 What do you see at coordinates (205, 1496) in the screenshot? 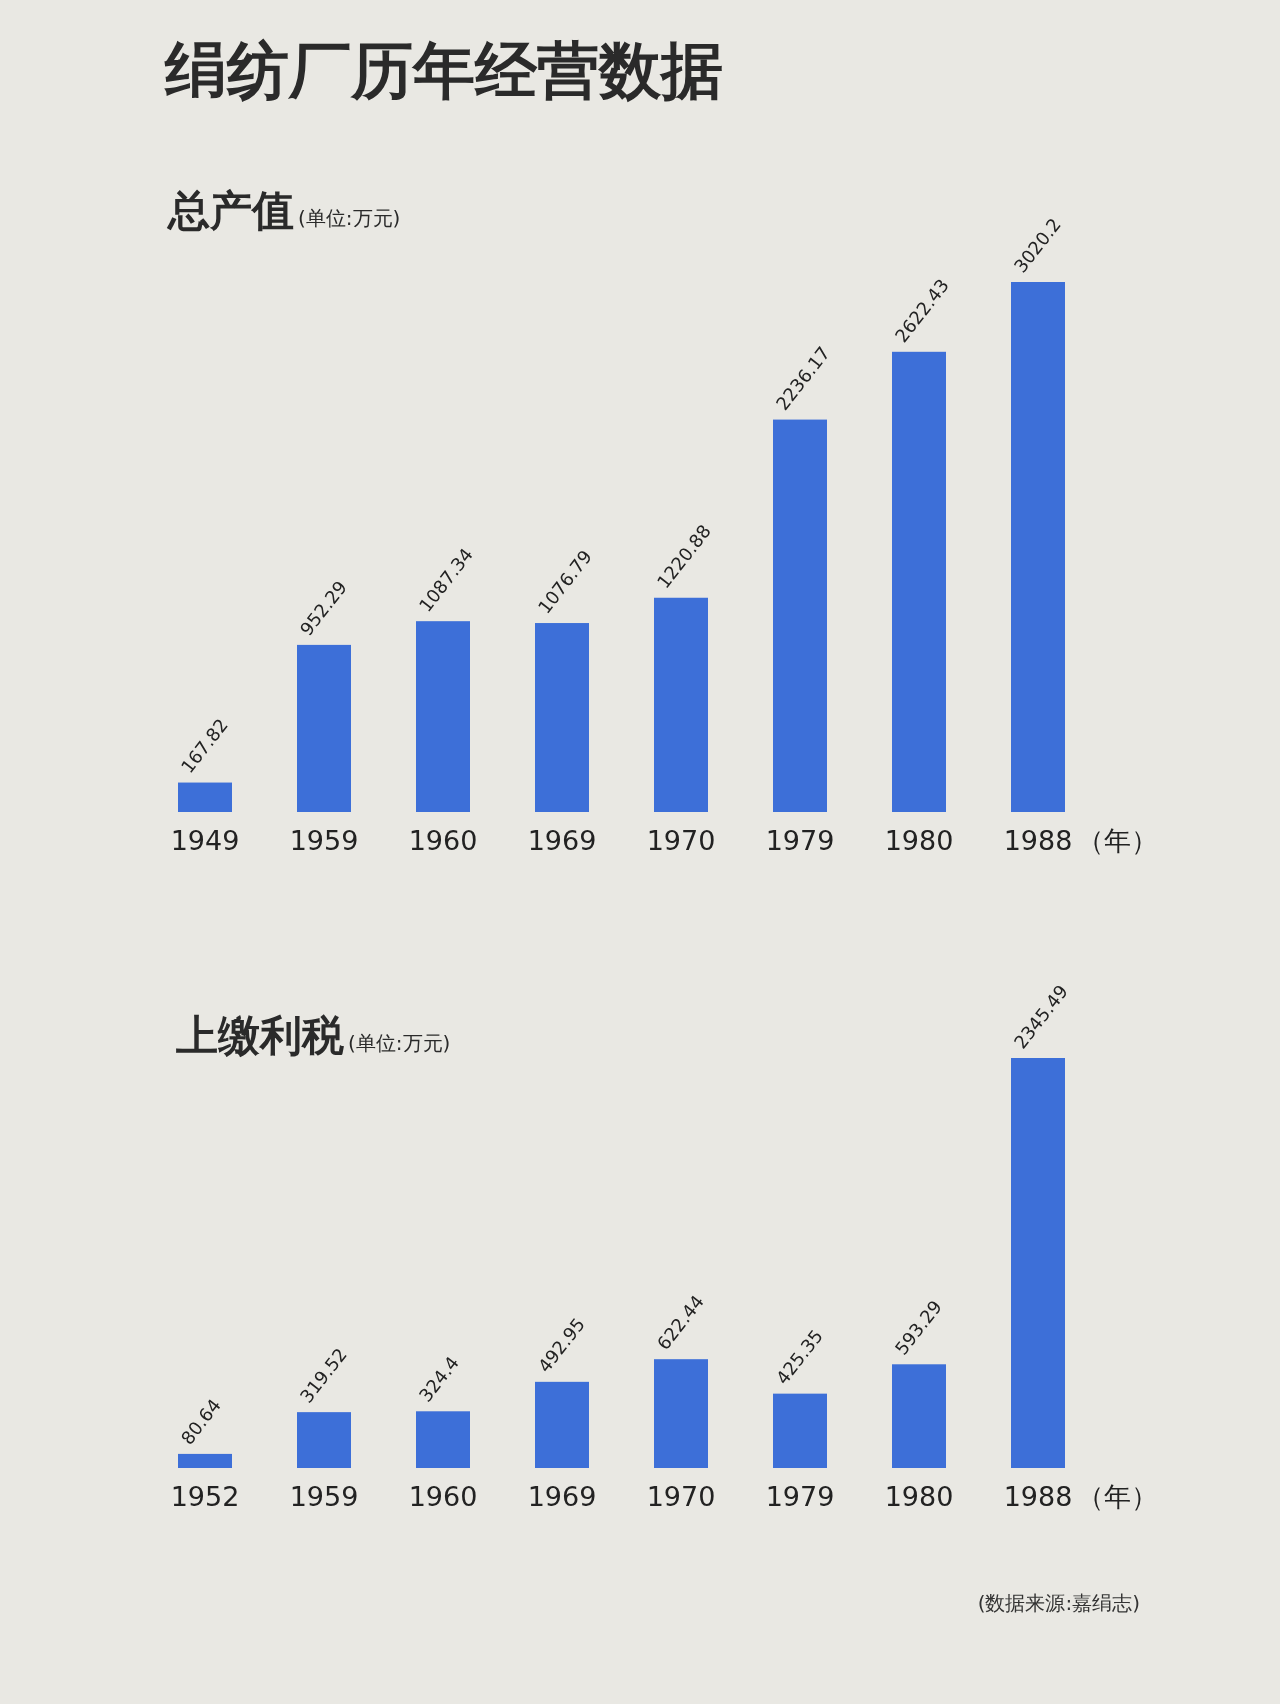
I see `x-tick-label: 1952` at bounding box center [205, 1496].